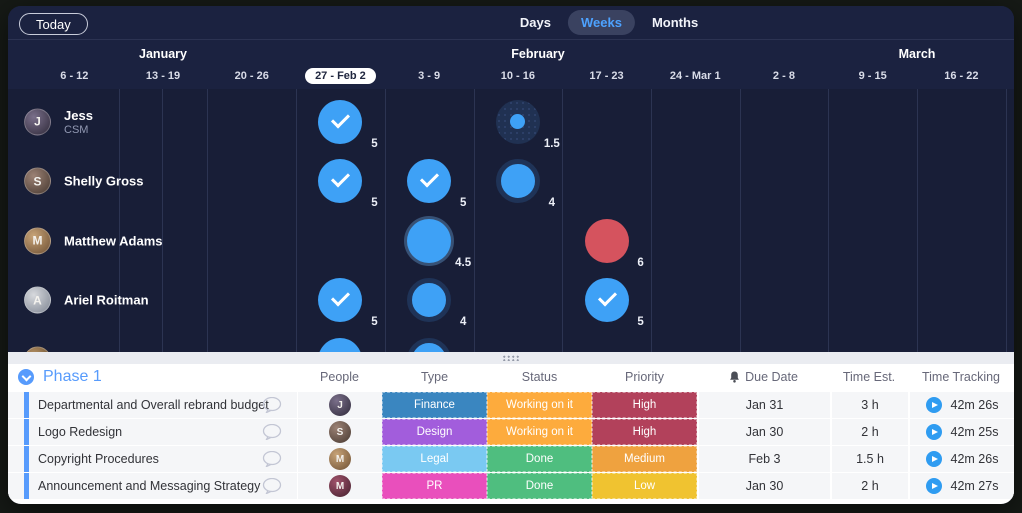  Describe the element at coordinates (695, 76) in the screenshot. I see `week-label: 24 - Mar 1` at that location.